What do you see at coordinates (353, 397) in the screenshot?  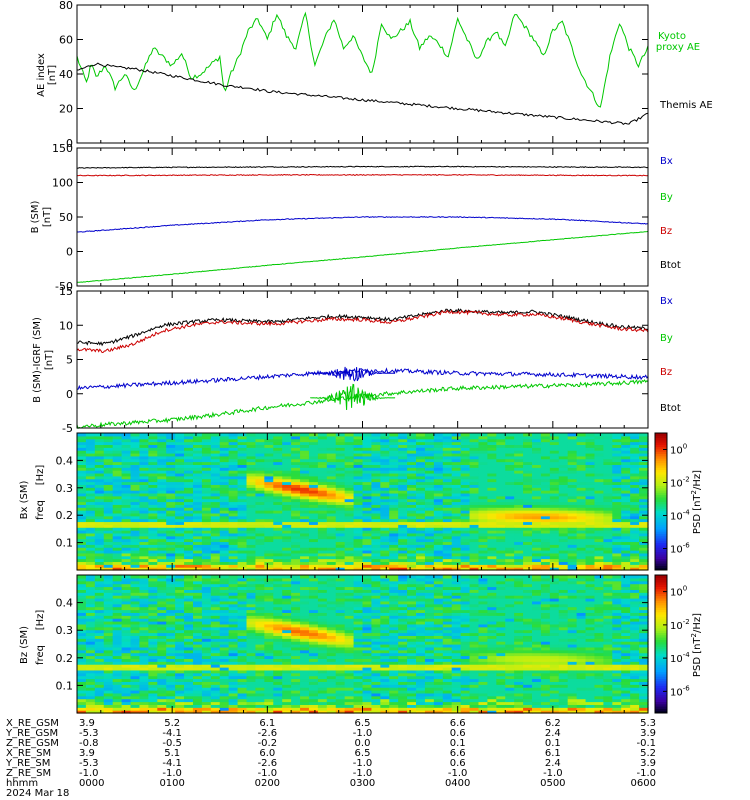 I see `btot-burst` at bounding box center [353, 397].